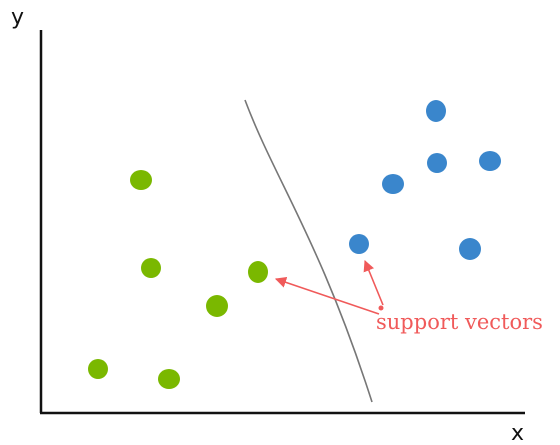  Describe the element at coordinates (381, 308) in the screenshot. I see `arrow-origin-dot` at that location.